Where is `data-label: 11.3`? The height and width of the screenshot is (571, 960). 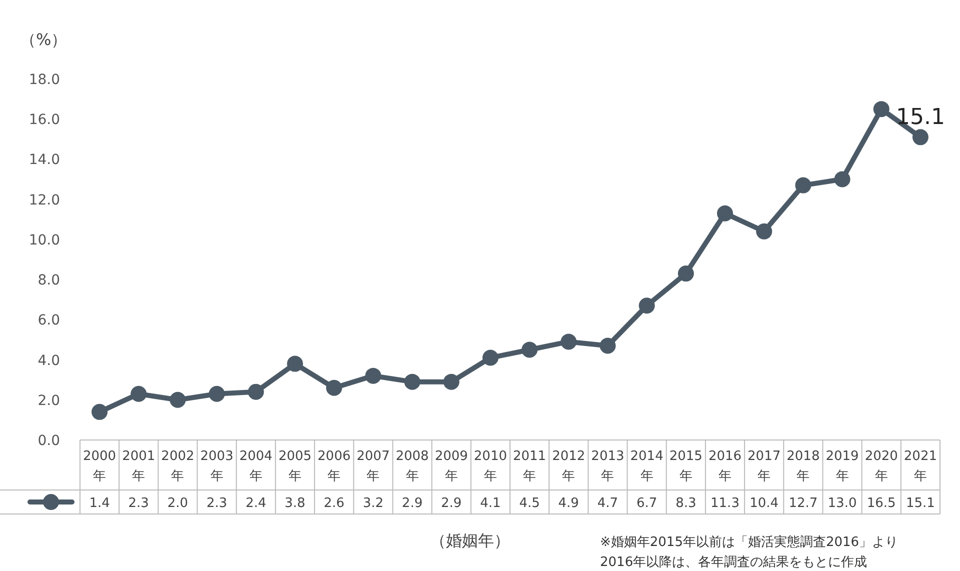 data-label: 11.3 is located at coordinates (725, 503).